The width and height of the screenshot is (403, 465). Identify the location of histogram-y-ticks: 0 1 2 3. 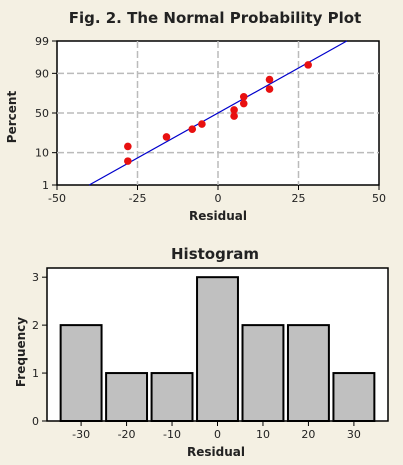
(39, 349).